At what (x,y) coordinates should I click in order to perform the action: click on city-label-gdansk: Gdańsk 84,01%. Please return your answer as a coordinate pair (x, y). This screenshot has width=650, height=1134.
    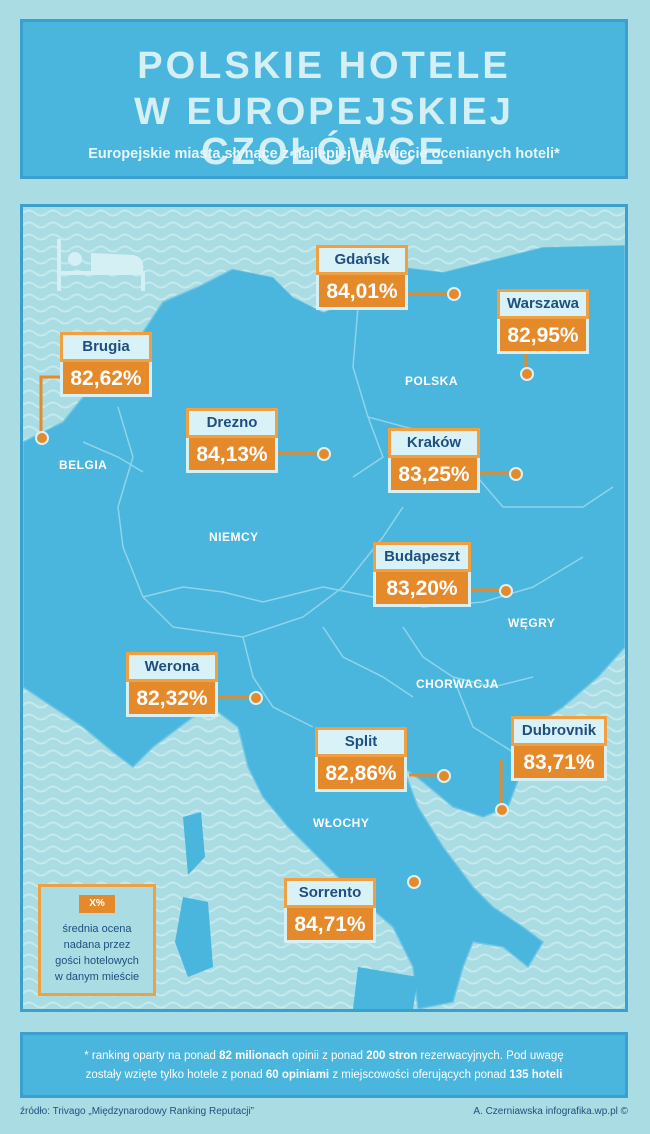
    Looking at the image, I should click on (362, 277).